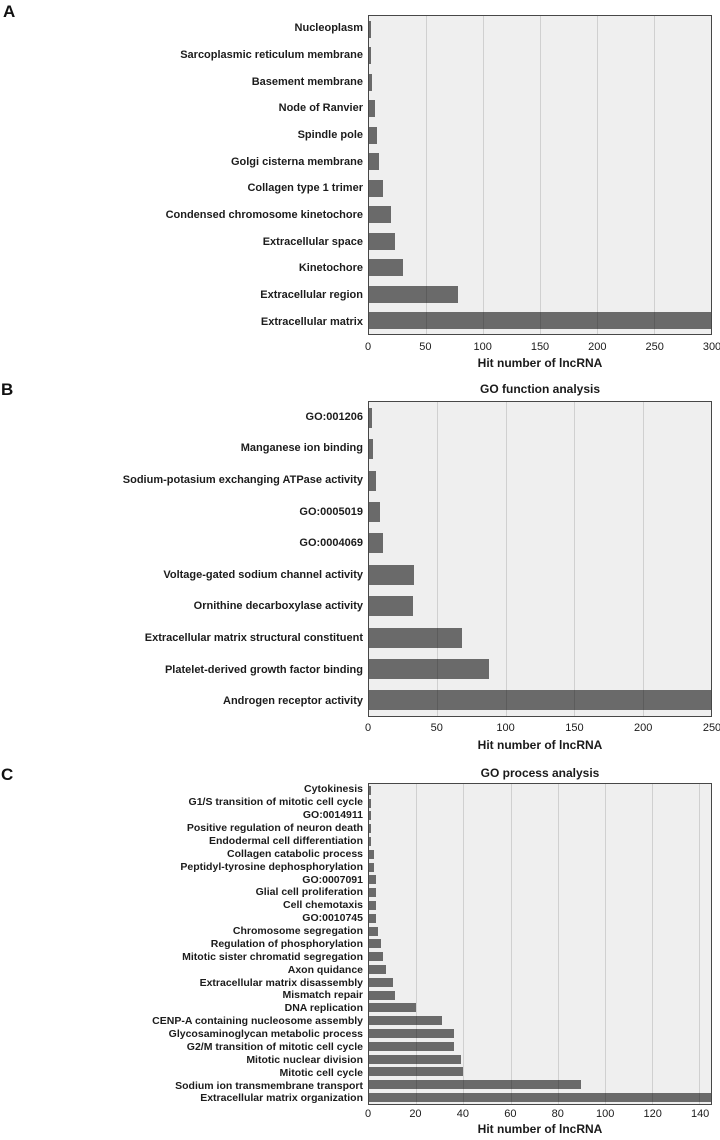 The width and height of the screenshot is (720, 1140). What do you see at coordinates (295, 853) in the screenshot?
I see `category-label: Collagen catabolic process` at bounding box center [295, 853].